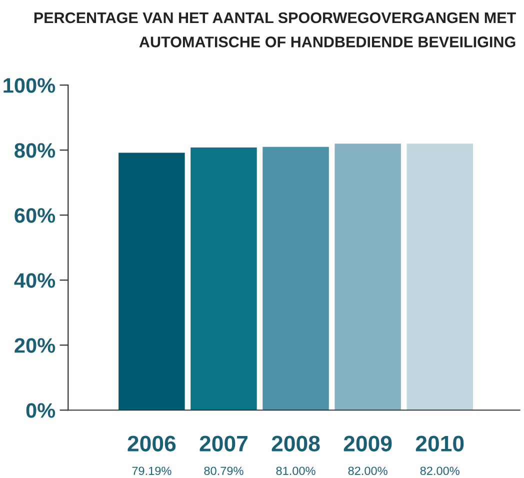 Image resolution: width=524 pixels, height=478 pixels. Describe the element at coordinates (296, 444) in the screenshot. I see `x-tick-label: 2008` at that location.